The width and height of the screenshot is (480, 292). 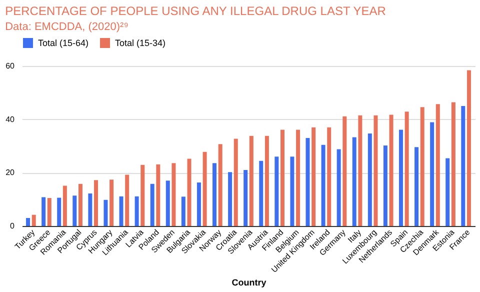 I want to click on y-tick-label: 20, so click(x=11, y=173).